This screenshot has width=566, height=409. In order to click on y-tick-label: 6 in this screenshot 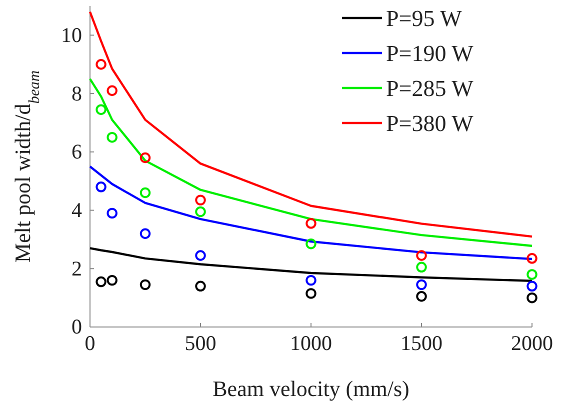, I will do `click(77, 152)`.